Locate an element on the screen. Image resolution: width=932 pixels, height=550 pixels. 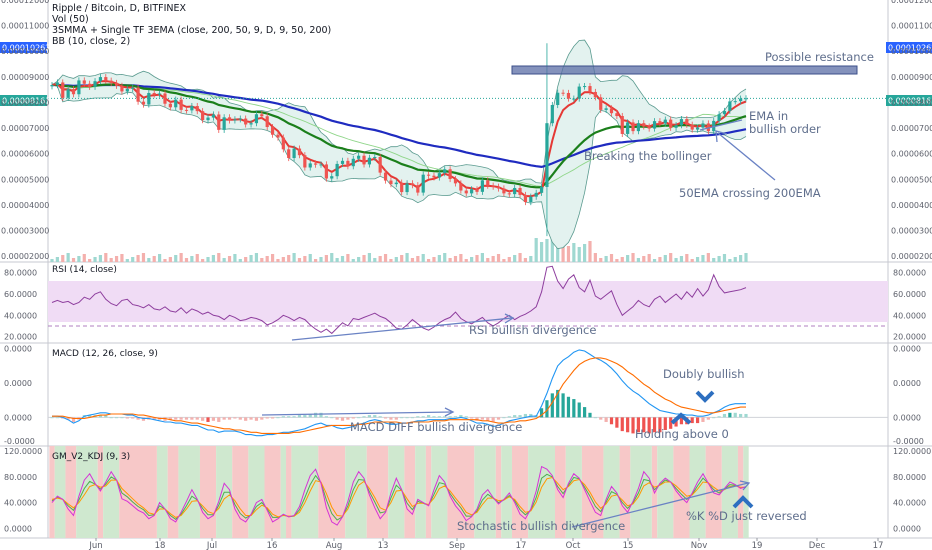
kdj-j-line is located at coordinates (399, 497).